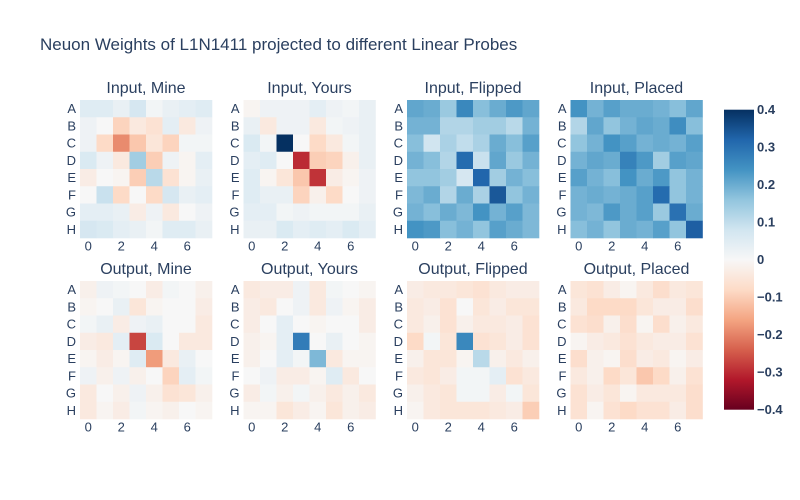 The image size is (800, 500). Describe the element at coordinates (636, 88) in the screenshot. I see `svg-text: Input, Placed` at that location.